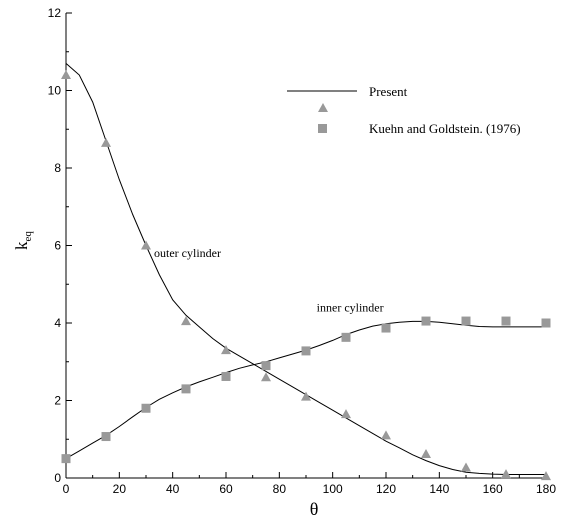 The image size is (564, 522). What do you see at coordinates (21, 245) in the screenshot?
I see `y-axis-title-main: k` at bounding box center [21, 245].